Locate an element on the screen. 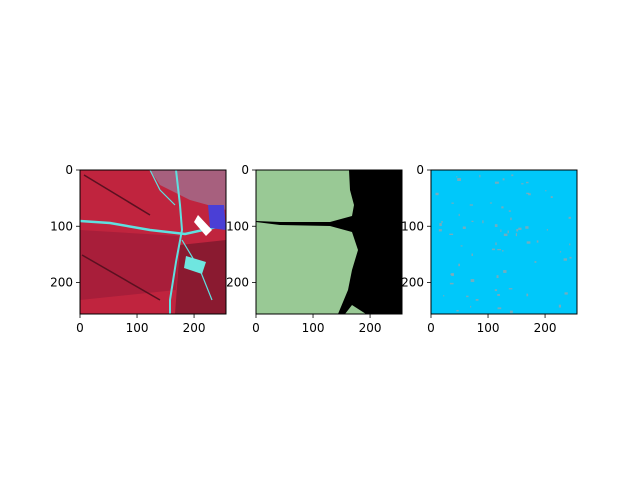 This screenshot has height=480, width=640. field-dark-area is located at coordinates (200, 277).